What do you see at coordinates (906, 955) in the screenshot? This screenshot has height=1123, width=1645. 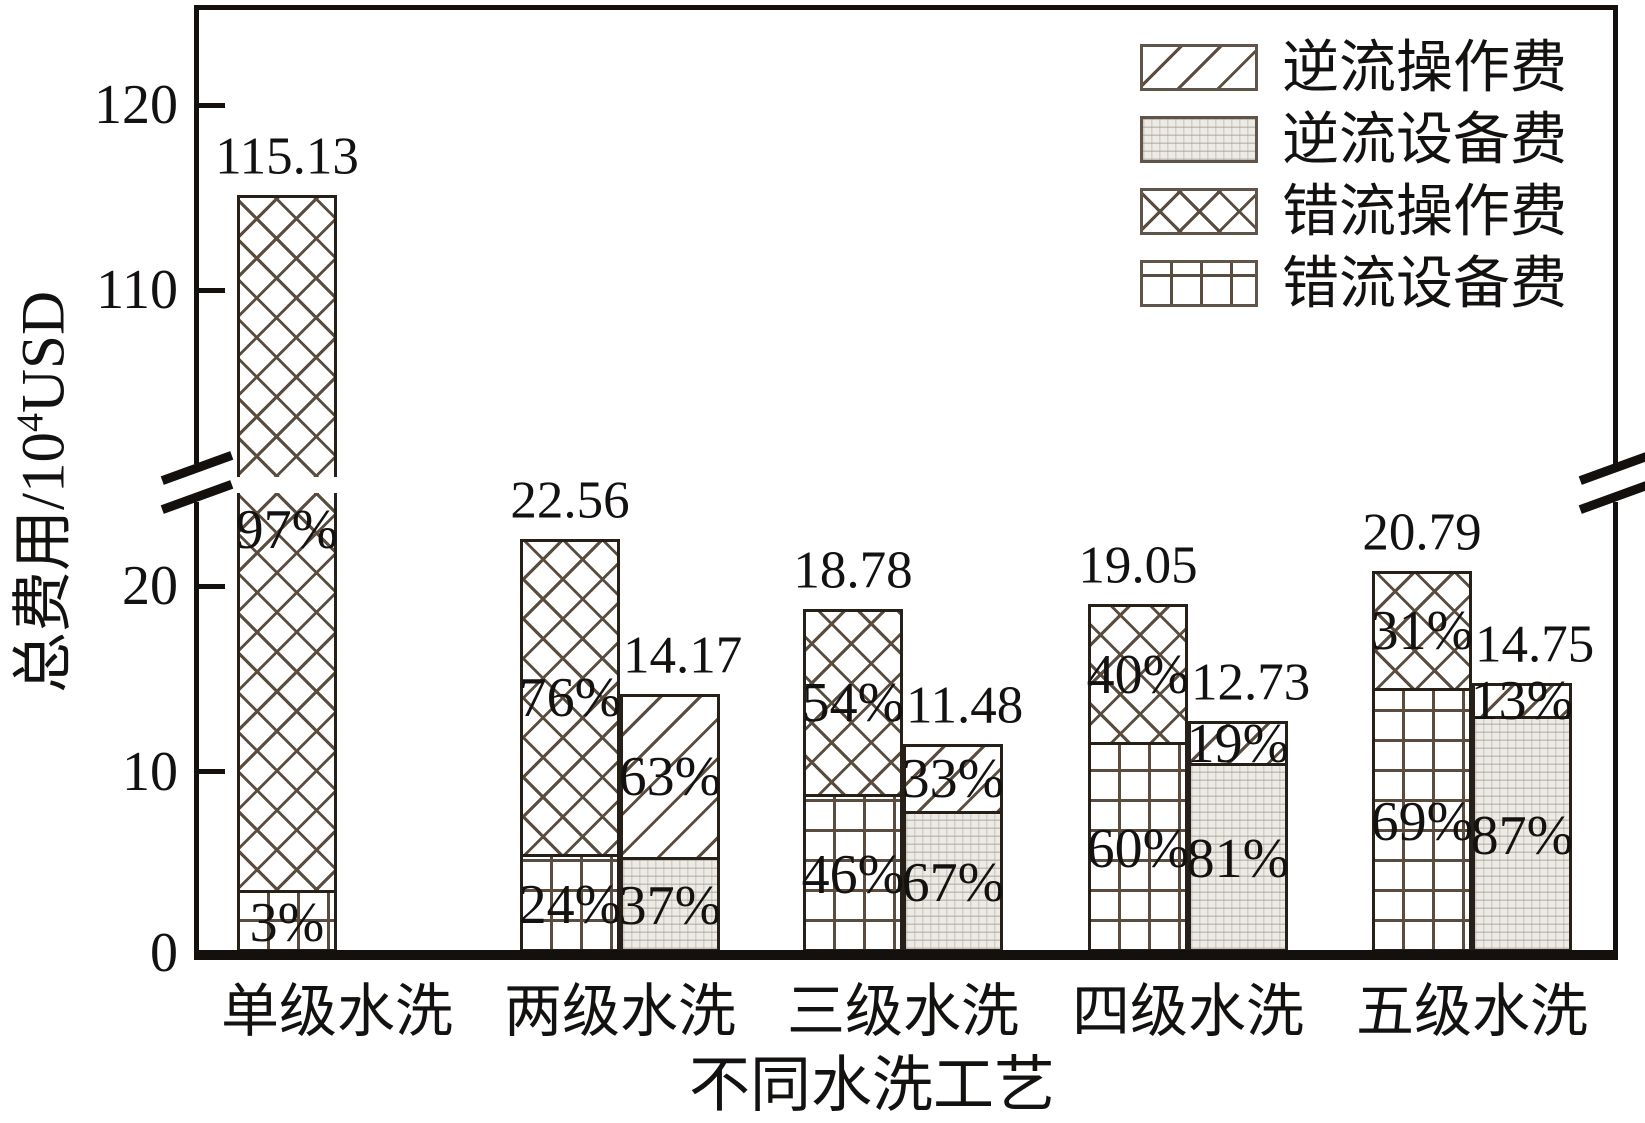 I see `x-axis-line` at bounding box center [906, 955].